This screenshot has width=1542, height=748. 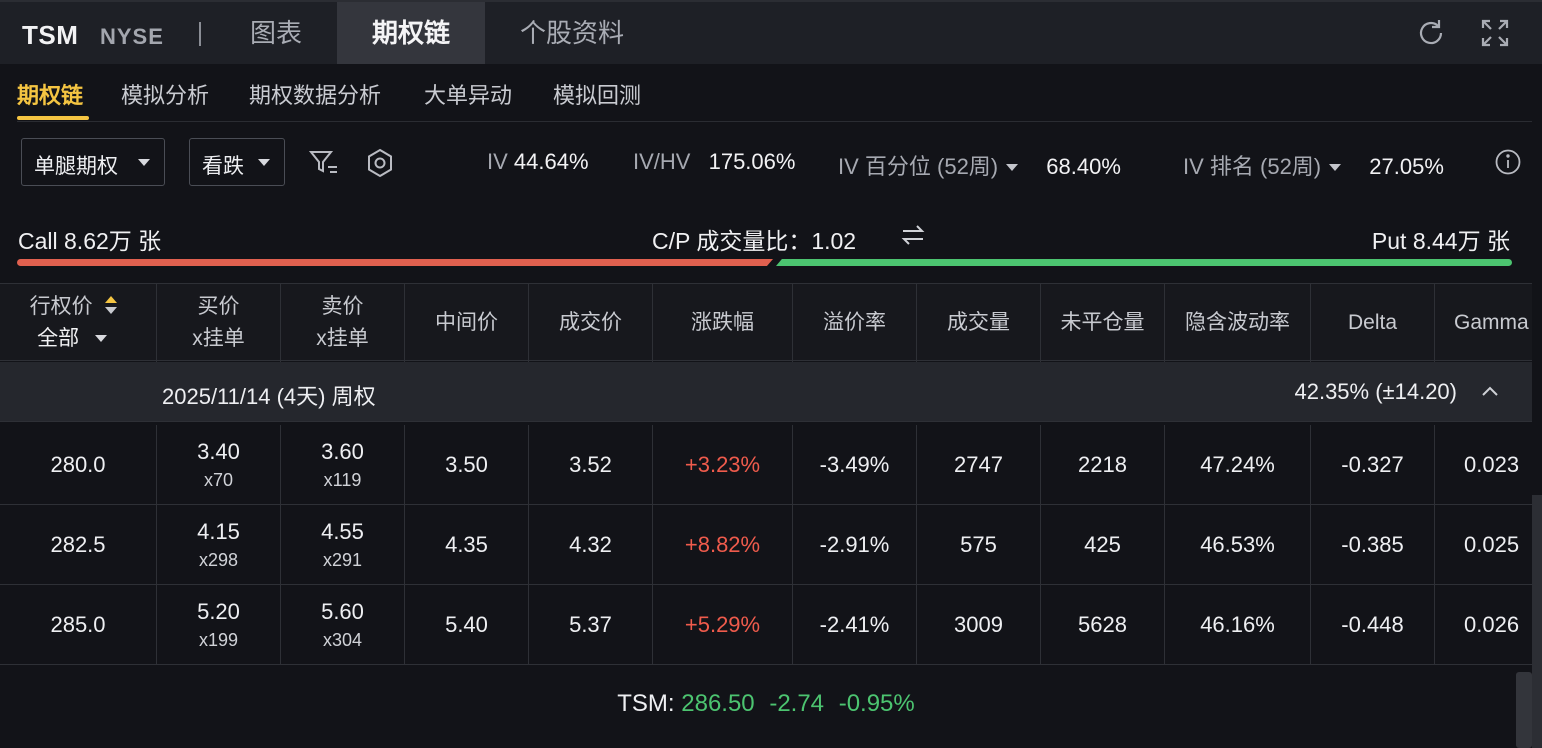 I want to click on strike-cell: 282.5, so click(x=78, y=545).